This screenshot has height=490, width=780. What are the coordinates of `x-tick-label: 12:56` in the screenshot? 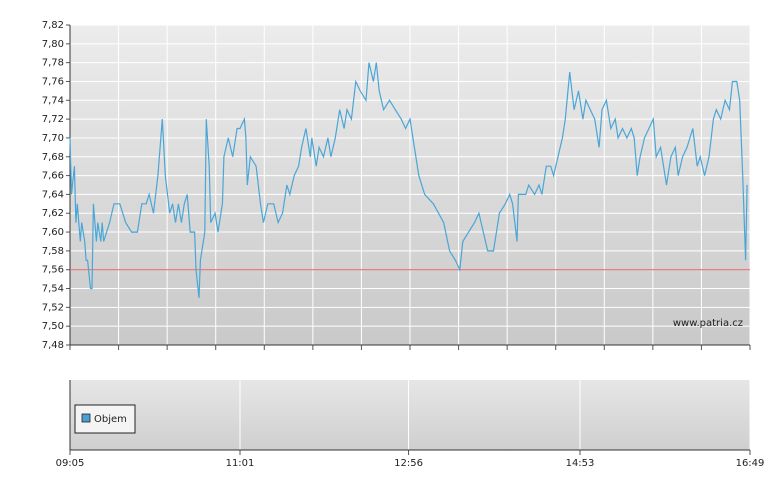 It's located at (408, 463).